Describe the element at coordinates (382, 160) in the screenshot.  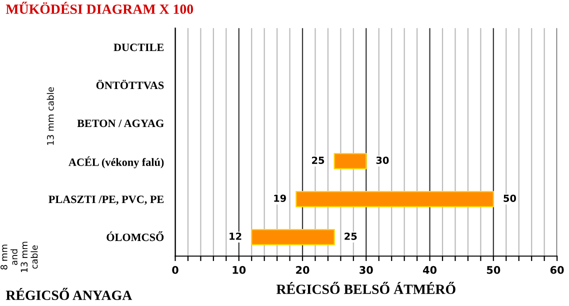
I see `annotation: 30` at that location.